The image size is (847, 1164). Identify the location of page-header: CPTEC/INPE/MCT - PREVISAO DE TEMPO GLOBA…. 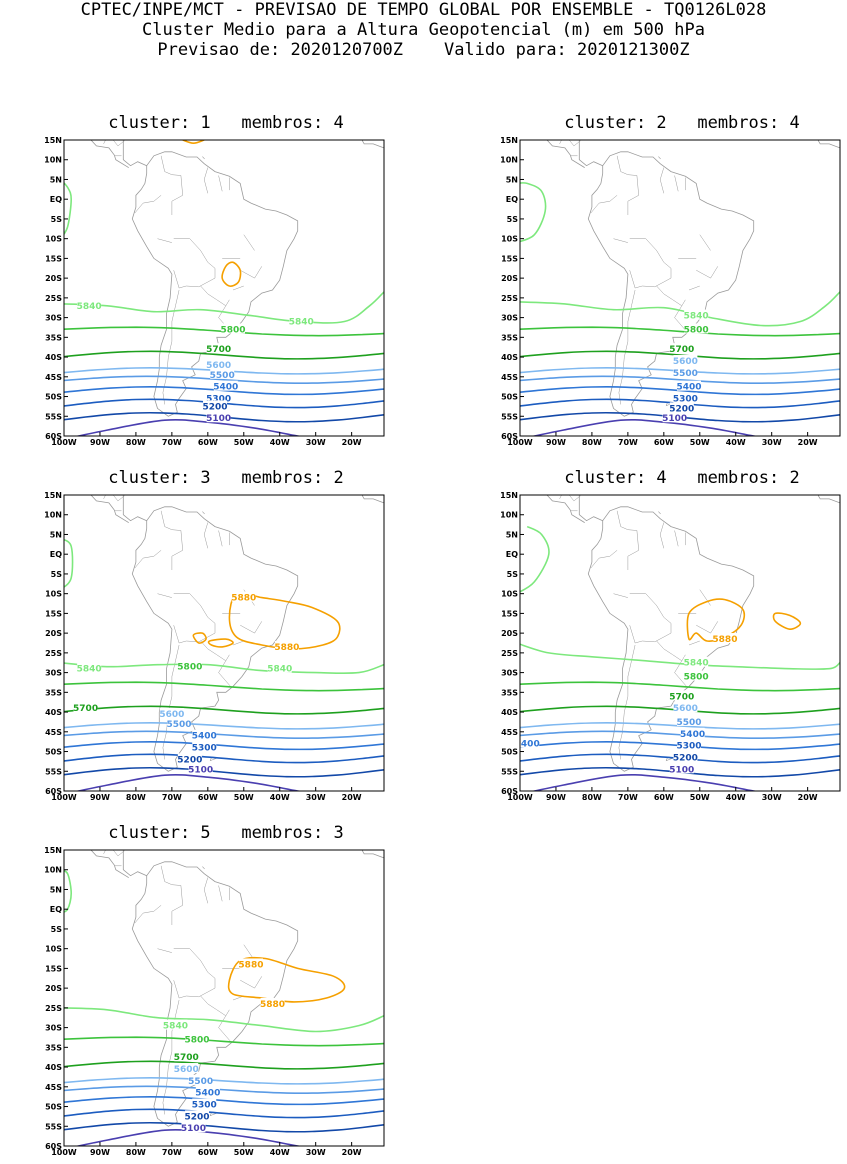
(423, 30).